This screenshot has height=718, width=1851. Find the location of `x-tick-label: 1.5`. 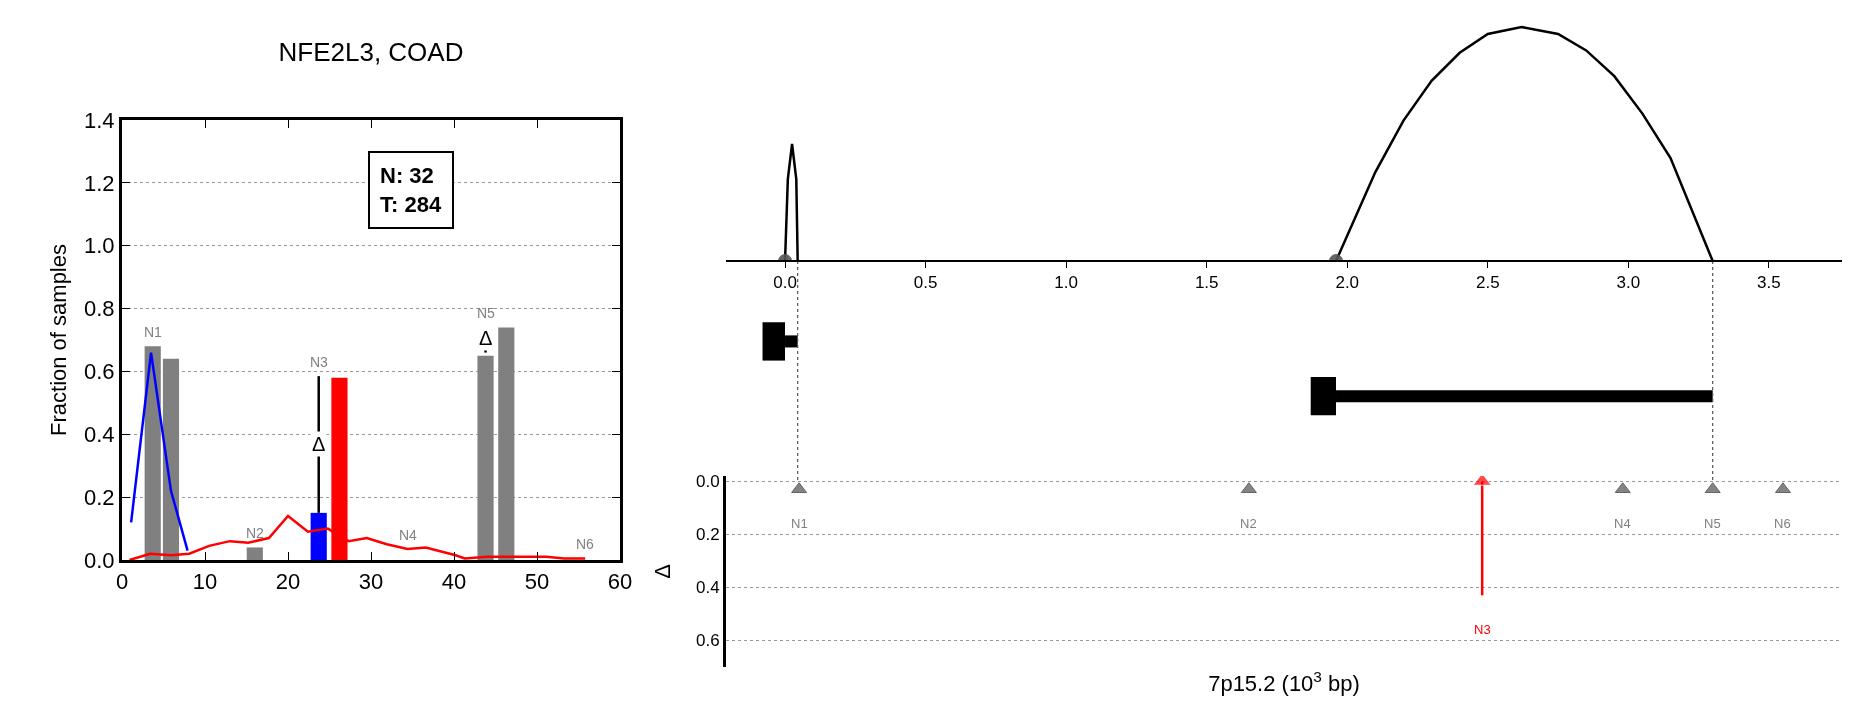

x-tick-label: 1.5 is located at coordinates (1206, 283).